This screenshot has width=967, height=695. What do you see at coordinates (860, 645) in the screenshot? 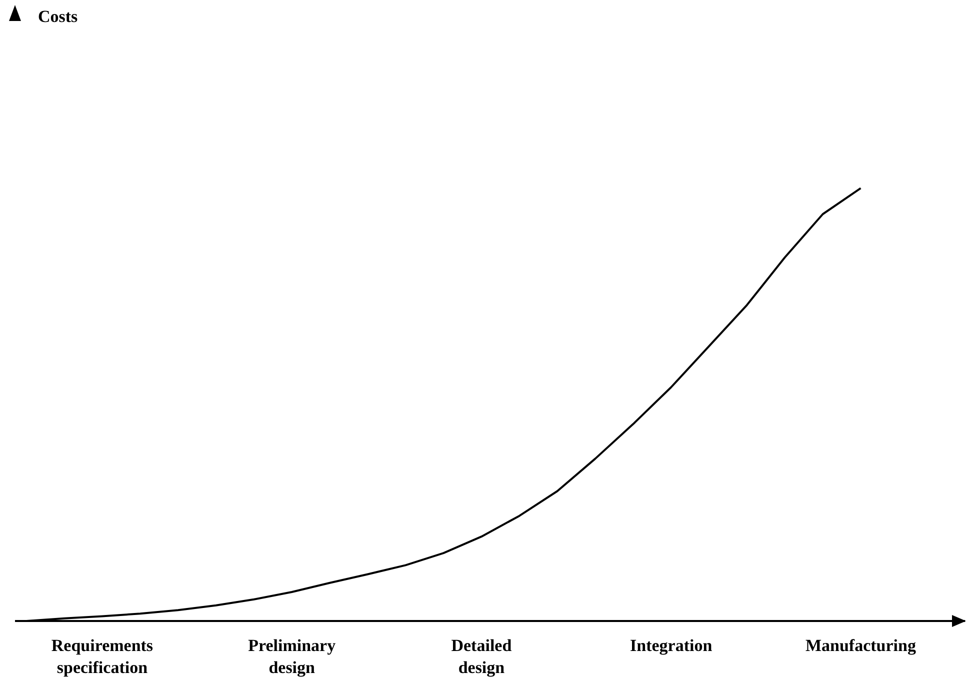
I see `x-tick-label: Manufacturing` at bounding box center [860, 645].